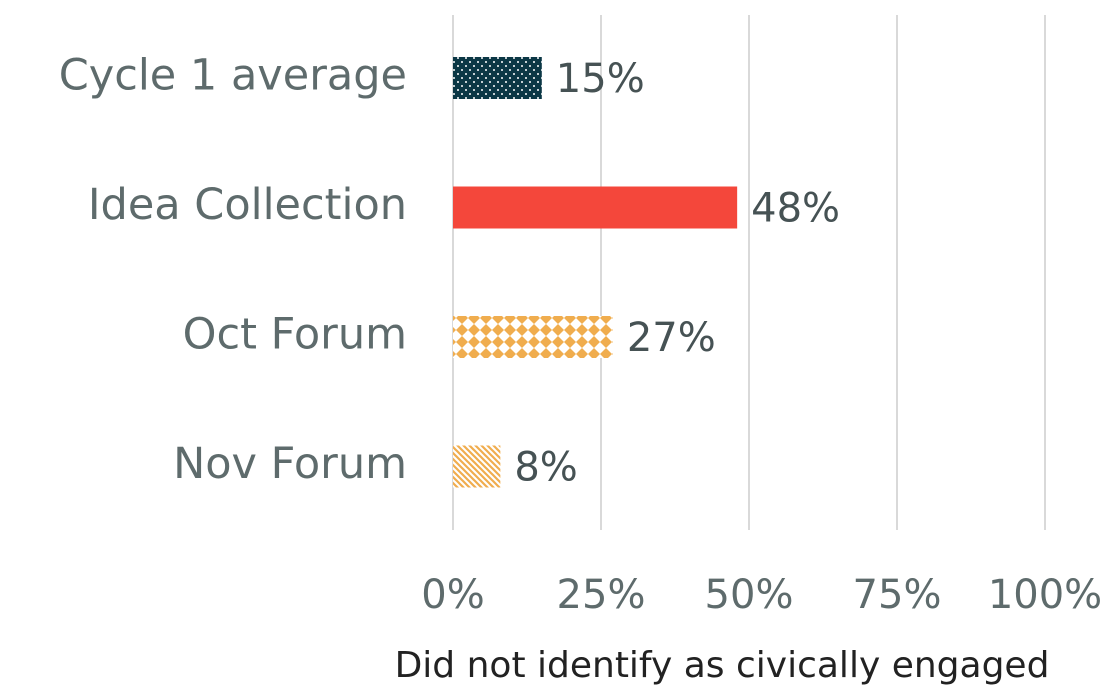  What do you see at coordinates (545, 468) in the screenshot?
I see `value-label: 8%` at bounding box center [545, 468].